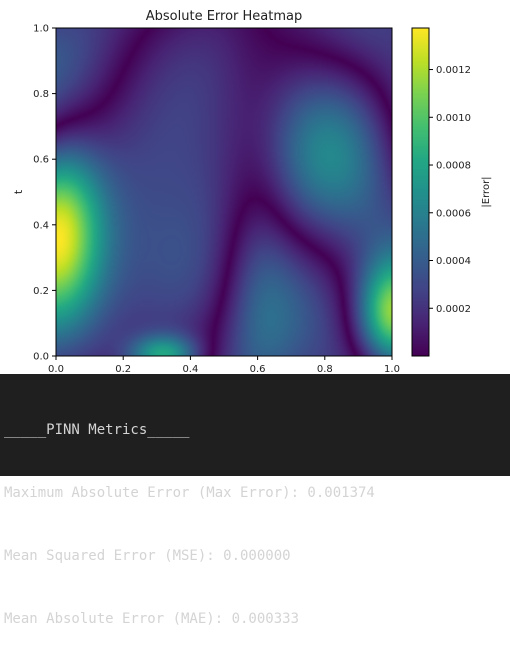 This screenshot has width=510, height=651. I want to click on x-tick-label: 0.6, so click(258, 369).